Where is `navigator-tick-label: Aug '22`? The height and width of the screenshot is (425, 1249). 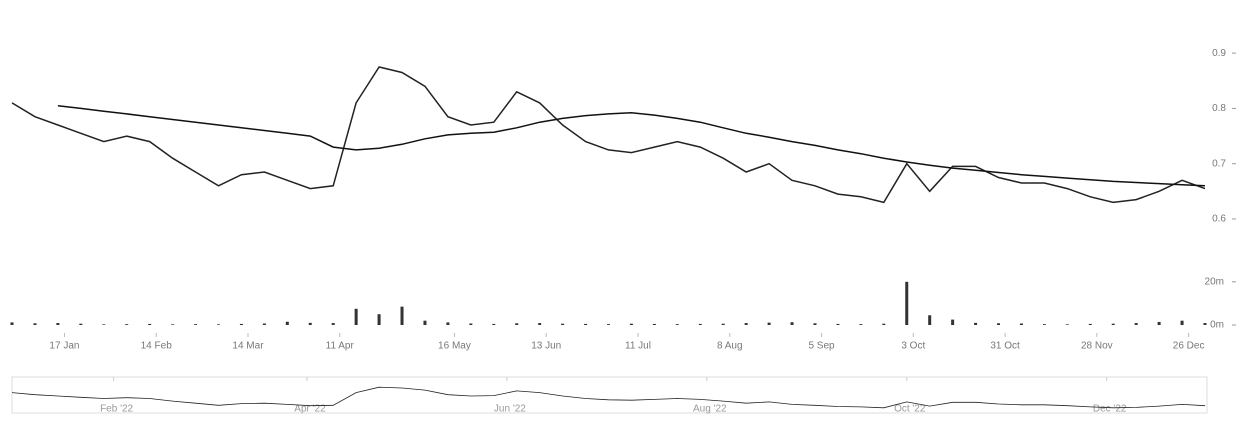 navigator-tick-label: Aug '22 is located at coordinates (710, 409).